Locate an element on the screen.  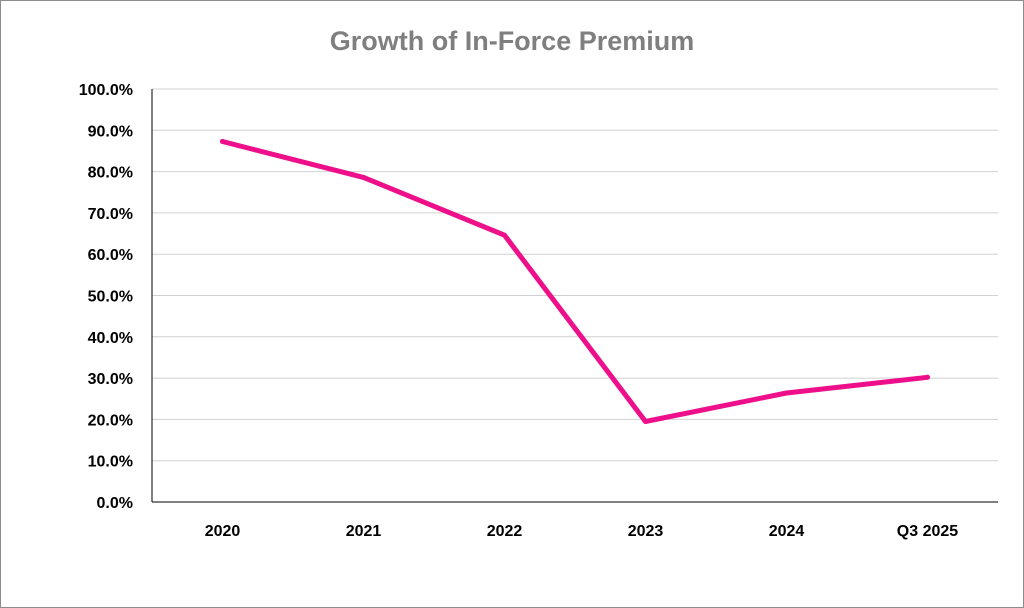
x-tick-label: 2023 is located at coordinates (646, 531).